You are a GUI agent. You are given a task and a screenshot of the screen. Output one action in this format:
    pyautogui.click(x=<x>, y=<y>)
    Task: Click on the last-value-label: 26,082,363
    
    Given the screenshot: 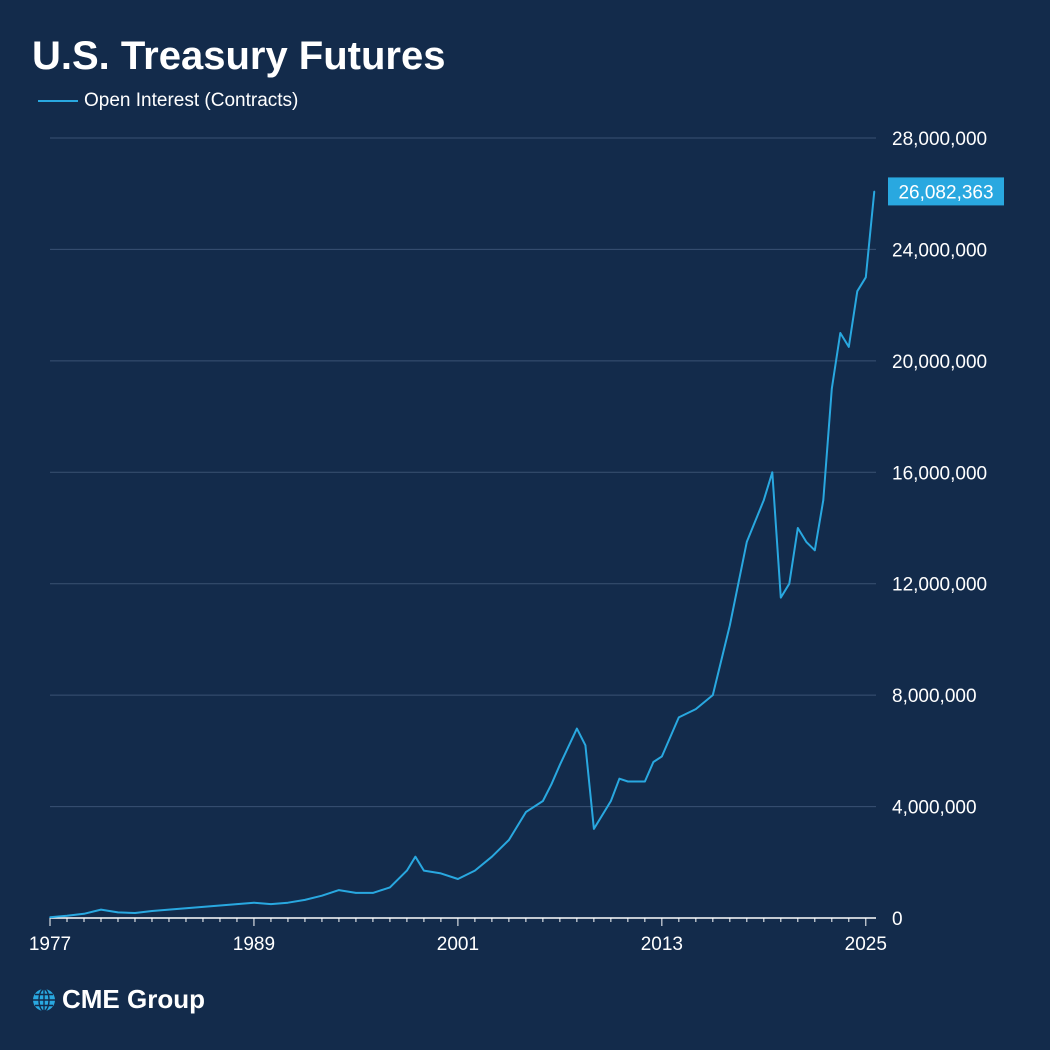 What is the action you would take?
    pyautogui.click(x=945, y=192)
    